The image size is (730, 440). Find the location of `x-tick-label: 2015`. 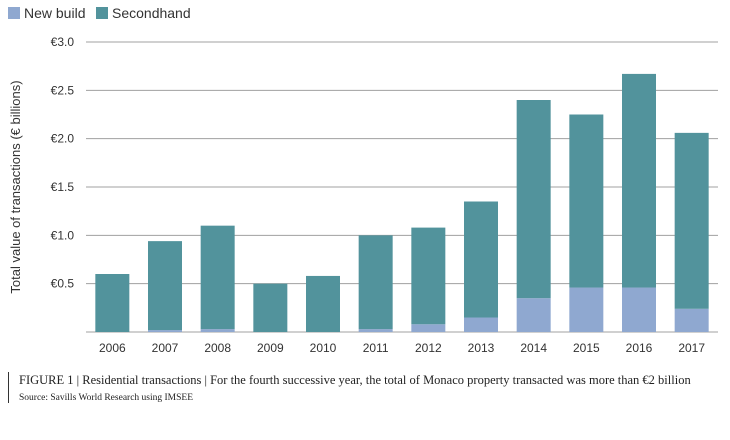

x-tick-label: 2015 is located at coordinates (586, 348).